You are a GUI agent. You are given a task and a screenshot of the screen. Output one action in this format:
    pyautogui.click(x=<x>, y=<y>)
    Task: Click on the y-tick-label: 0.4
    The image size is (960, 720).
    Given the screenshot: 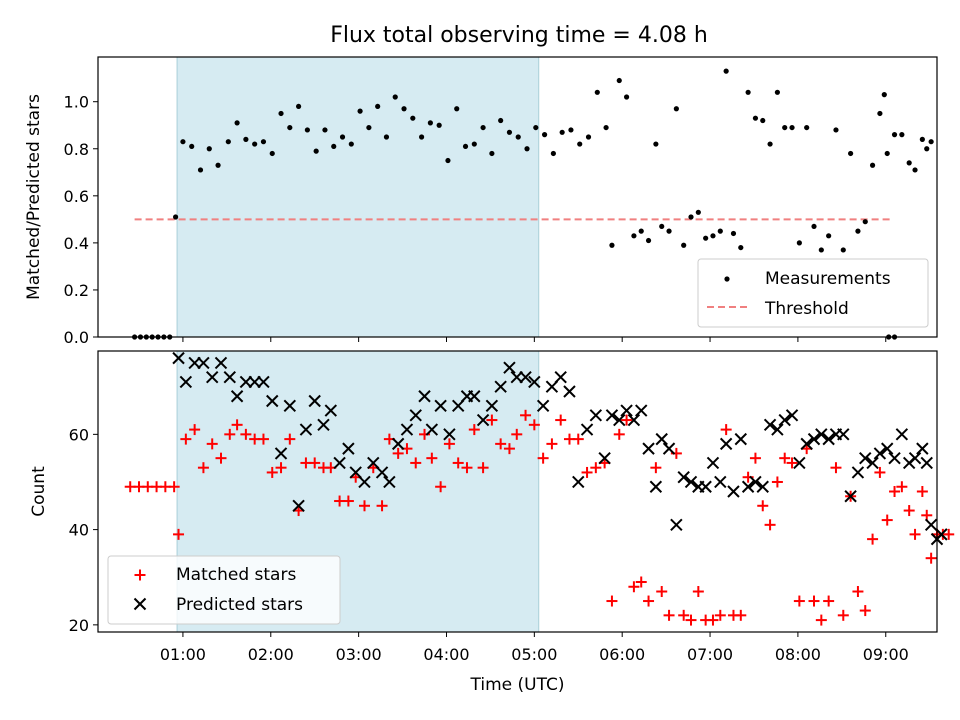 What is the action you would take?
    pyautogui.click(x=76, y=243)
    